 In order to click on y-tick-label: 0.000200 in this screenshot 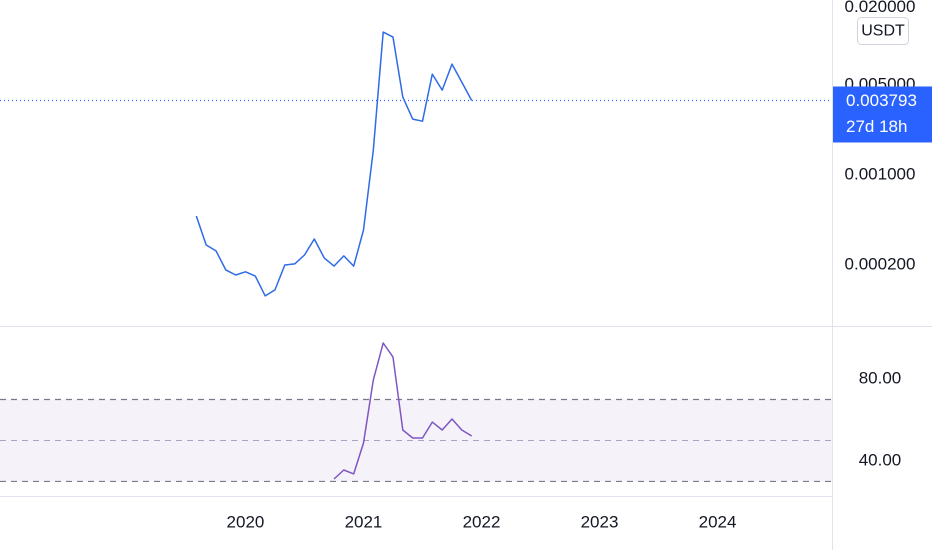, I will do `click(880, 263)`.